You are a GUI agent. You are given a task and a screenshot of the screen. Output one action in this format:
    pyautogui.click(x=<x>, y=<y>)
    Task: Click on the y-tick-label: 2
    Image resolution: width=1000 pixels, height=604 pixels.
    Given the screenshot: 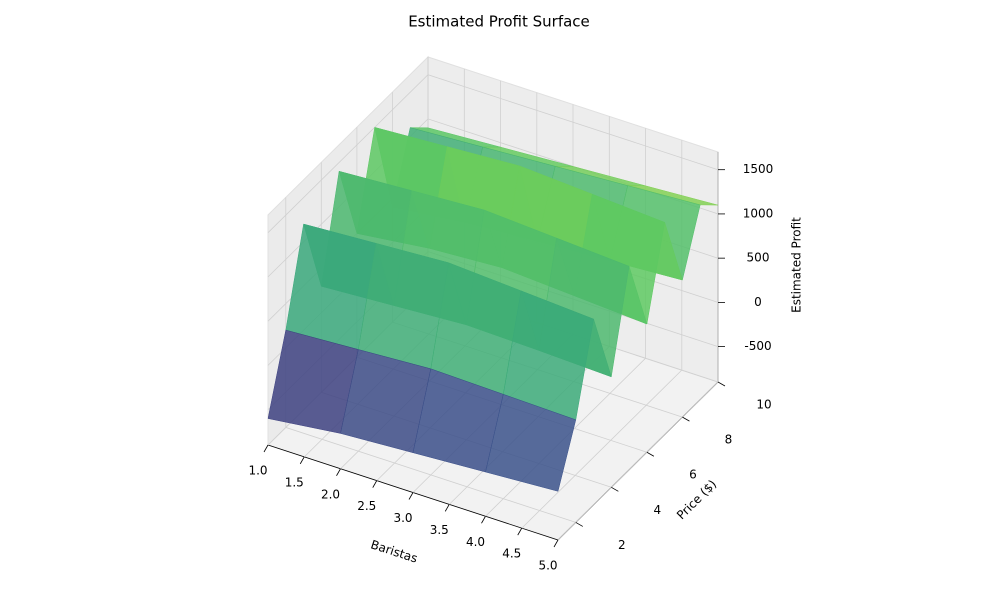 What is the action you would take?
    pyautogui.click(x=622, y=545)
    